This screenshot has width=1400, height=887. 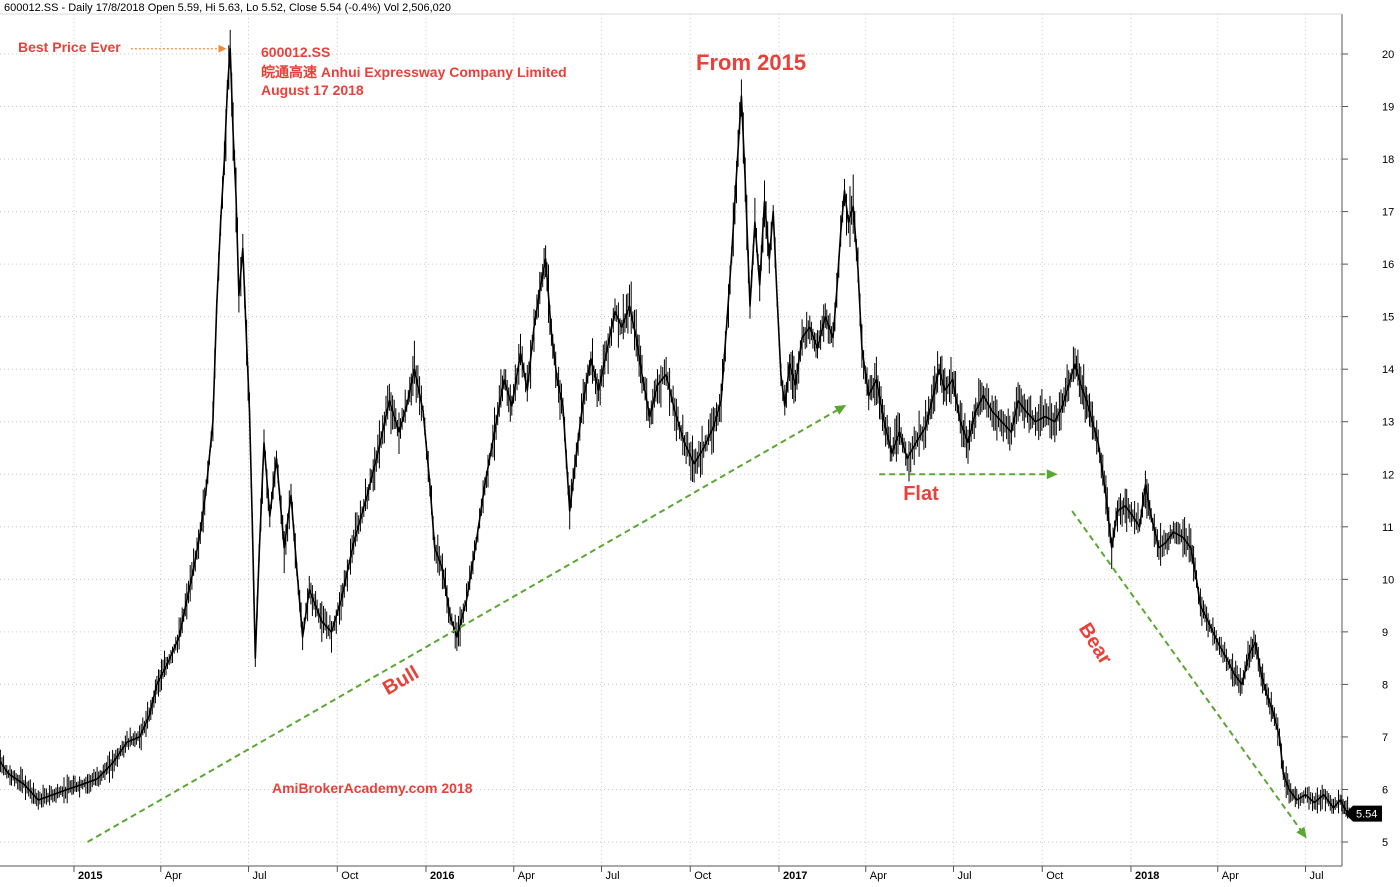 I want to click on y-tick-label: 14, so click(x=1388, y=370).